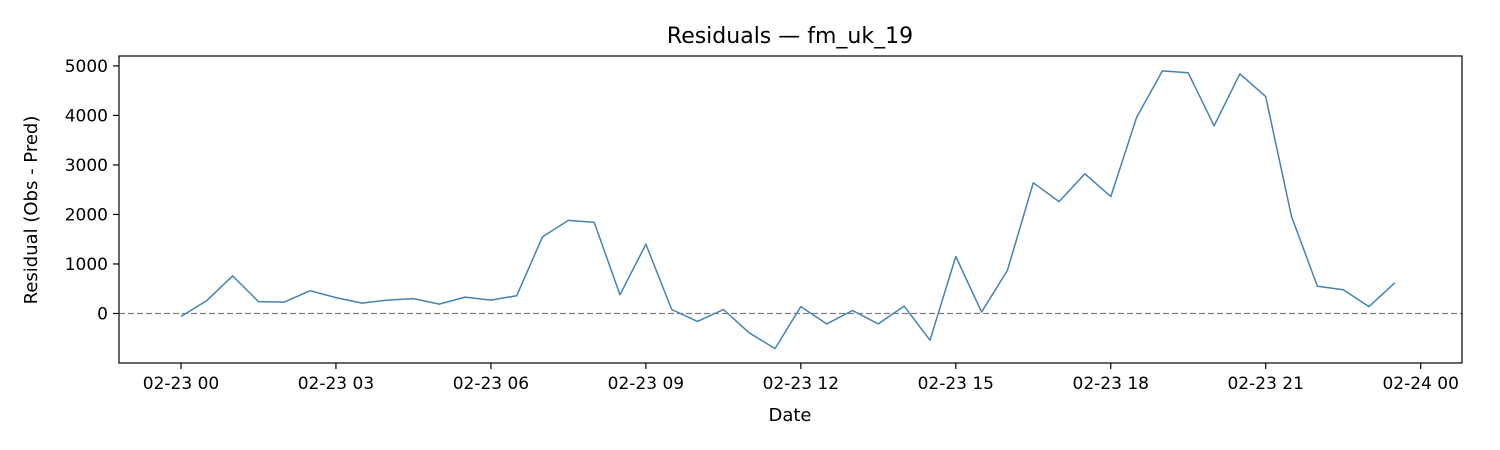 Image resolution: width=1500 pixels, height=450 pixels. I want to click on x-tick-label: 02-23 21, so click(1265, 384).